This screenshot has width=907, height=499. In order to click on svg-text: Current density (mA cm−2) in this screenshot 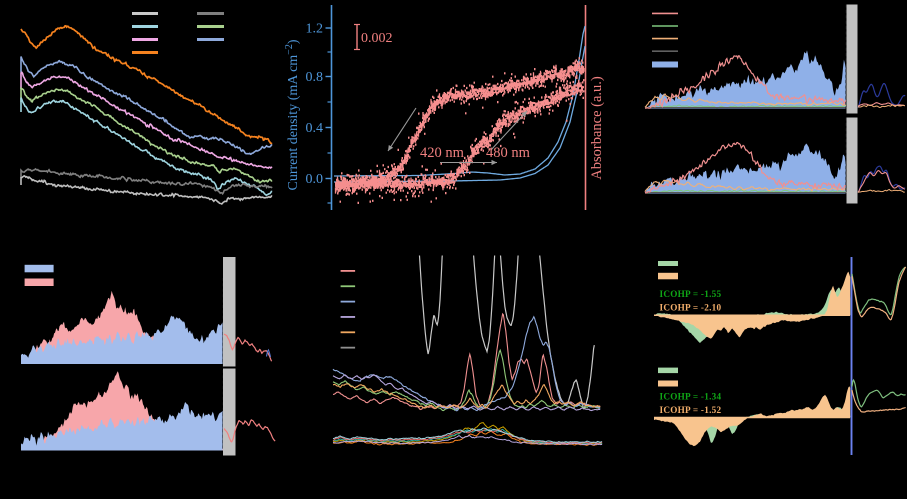, I will do `click(293, 114)`.